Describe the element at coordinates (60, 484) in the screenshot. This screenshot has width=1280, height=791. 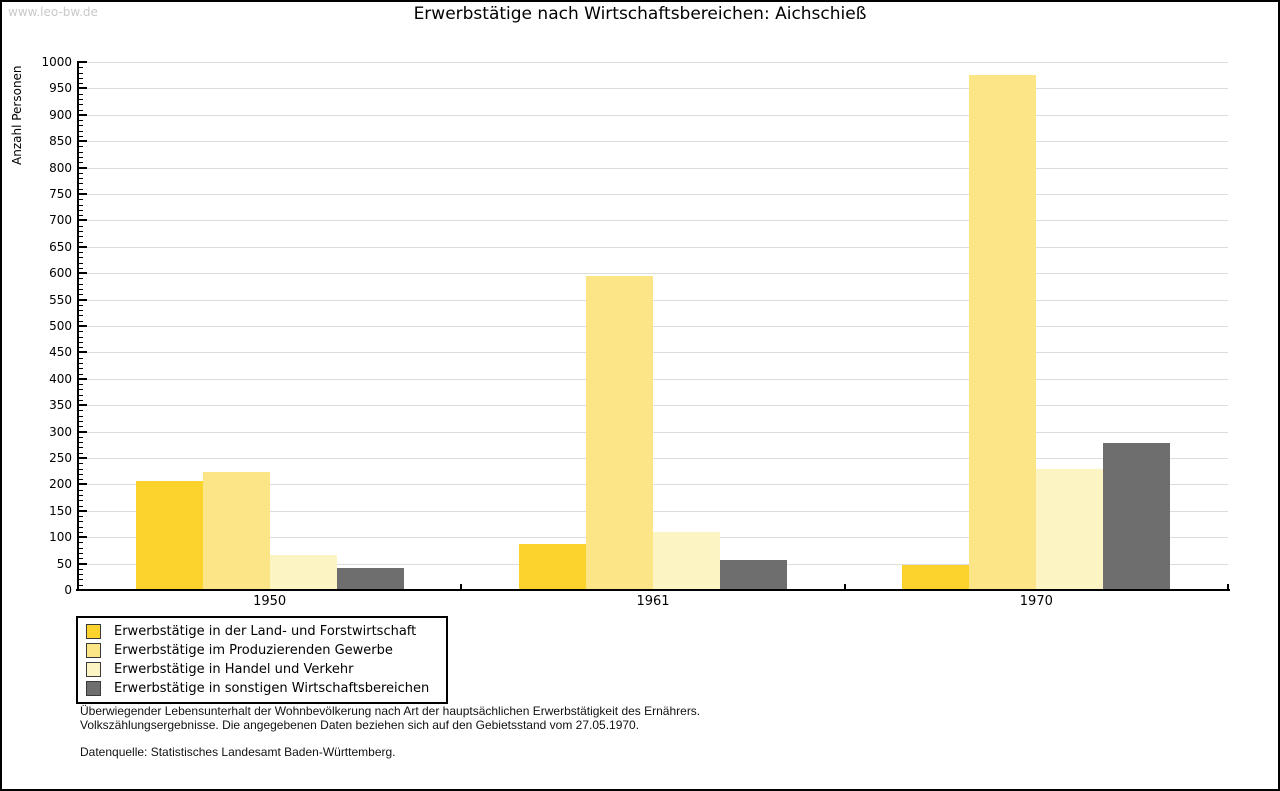
I see `y-tick-label-200: 200` at that location.